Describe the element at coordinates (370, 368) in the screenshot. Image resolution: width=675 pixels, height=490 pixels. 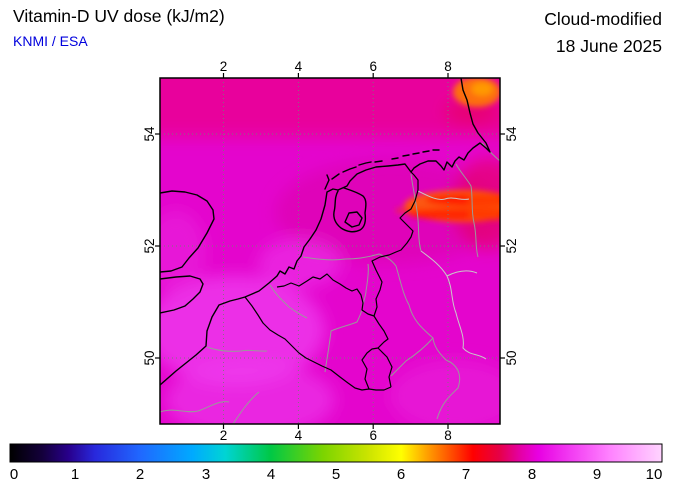
I see `luxembourg-west-border` at that location.